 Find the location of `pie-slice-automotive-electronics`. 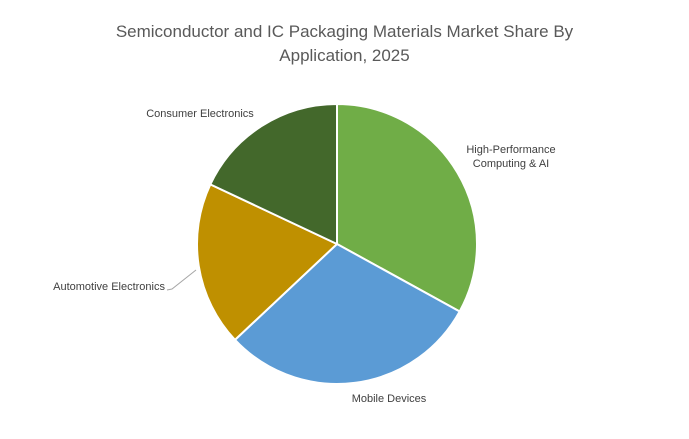

pie-slice-automotive-electronics is located at coordinates (267, 262).